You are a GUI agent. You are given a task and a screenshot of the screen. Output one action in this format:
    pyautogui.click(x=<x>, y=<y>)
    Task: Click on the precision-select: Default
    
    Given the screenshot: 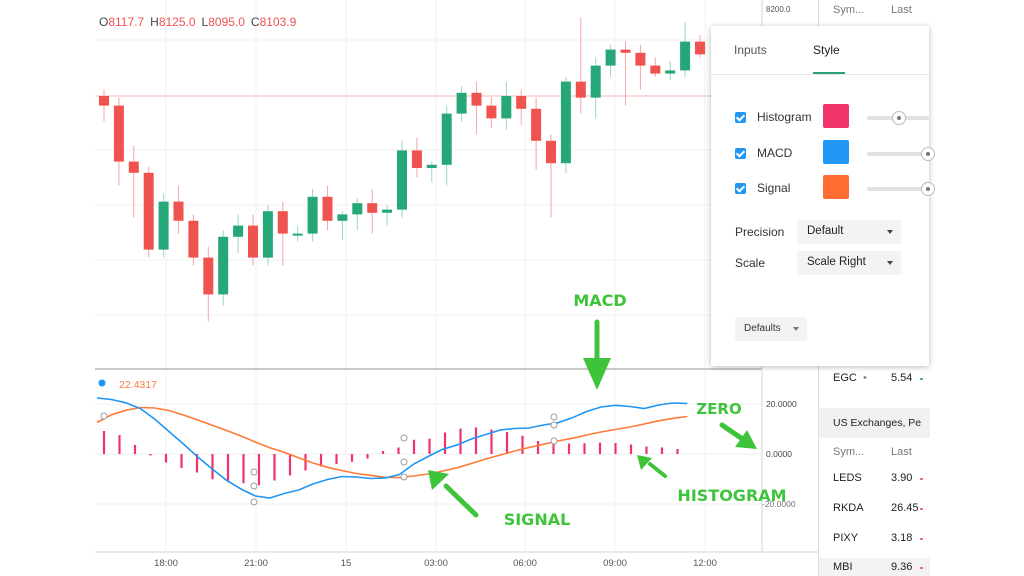 What is the action you would take?
    pyautogui.click(x=849, y=232)
    